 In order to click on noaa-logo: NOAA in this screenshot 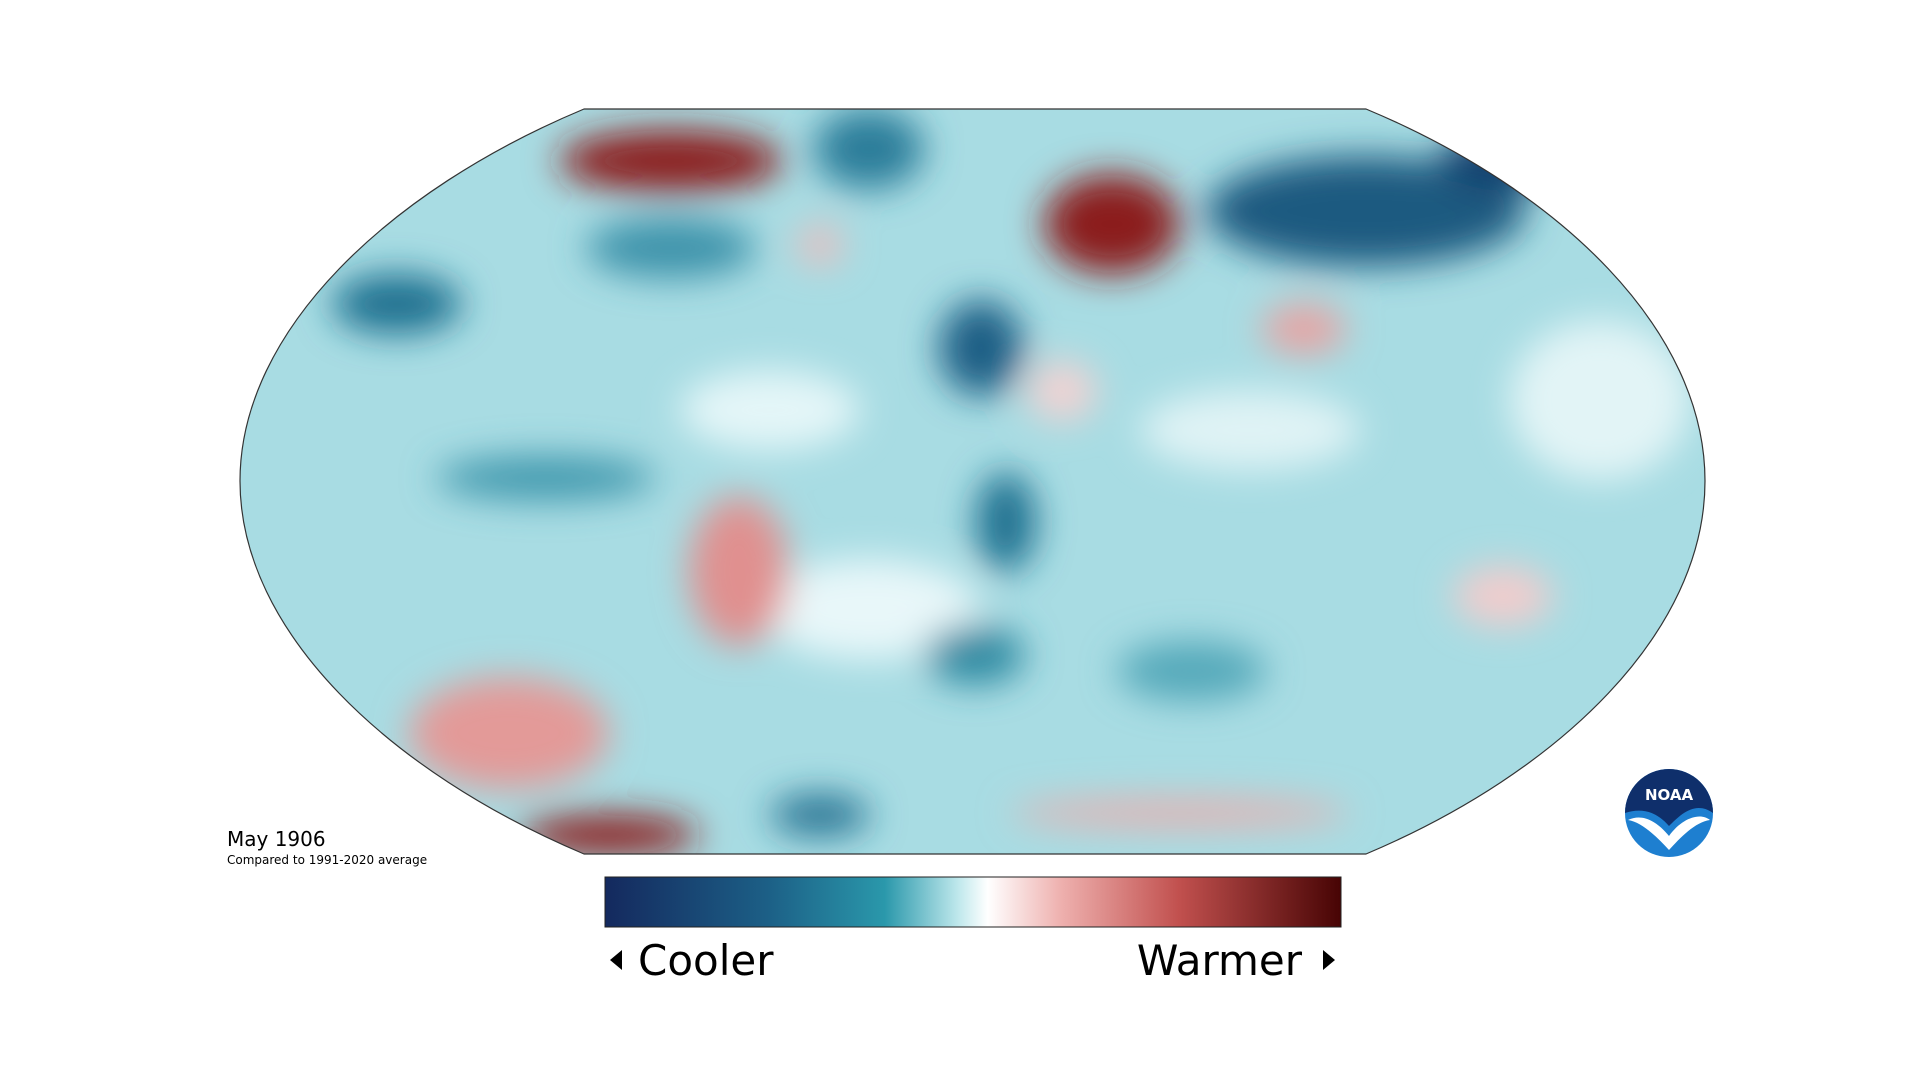, I will do `click(1669, 813)`.